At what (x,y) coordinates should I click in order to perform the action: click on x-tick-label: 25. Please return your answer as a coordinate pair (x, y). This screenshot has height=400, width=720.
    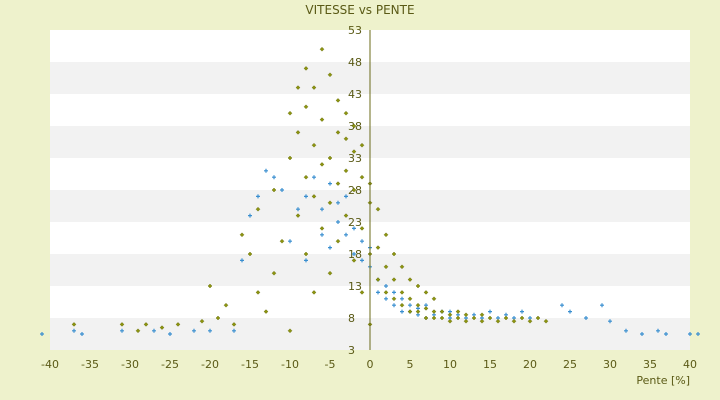
    Looking at the image, I should click on (570, 364).